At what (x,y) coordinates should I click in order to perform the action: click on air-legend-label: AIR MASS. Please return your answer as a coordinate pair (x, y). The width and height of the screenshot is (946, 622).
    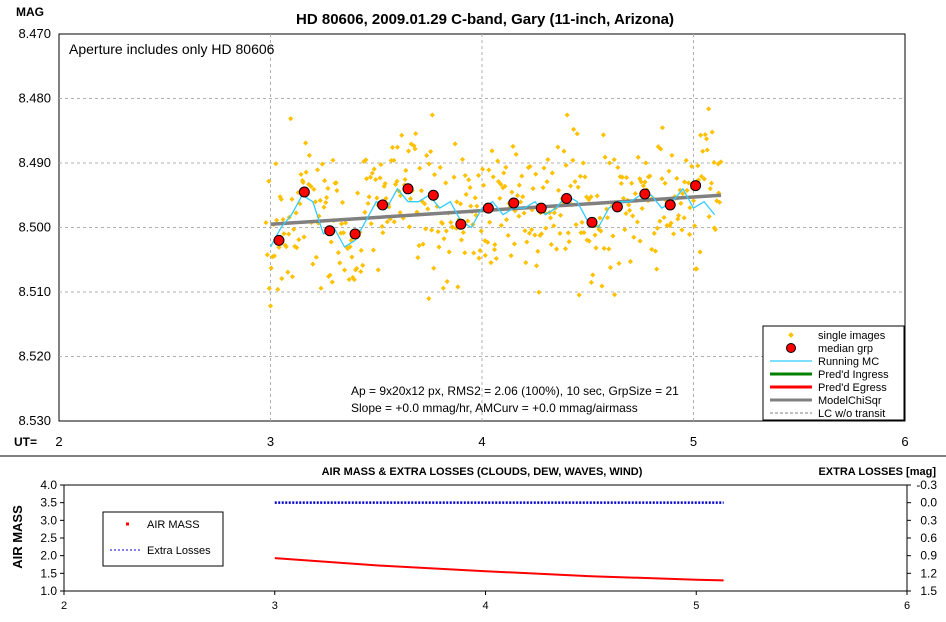
    Looking at the image, I should click on (173, 525).